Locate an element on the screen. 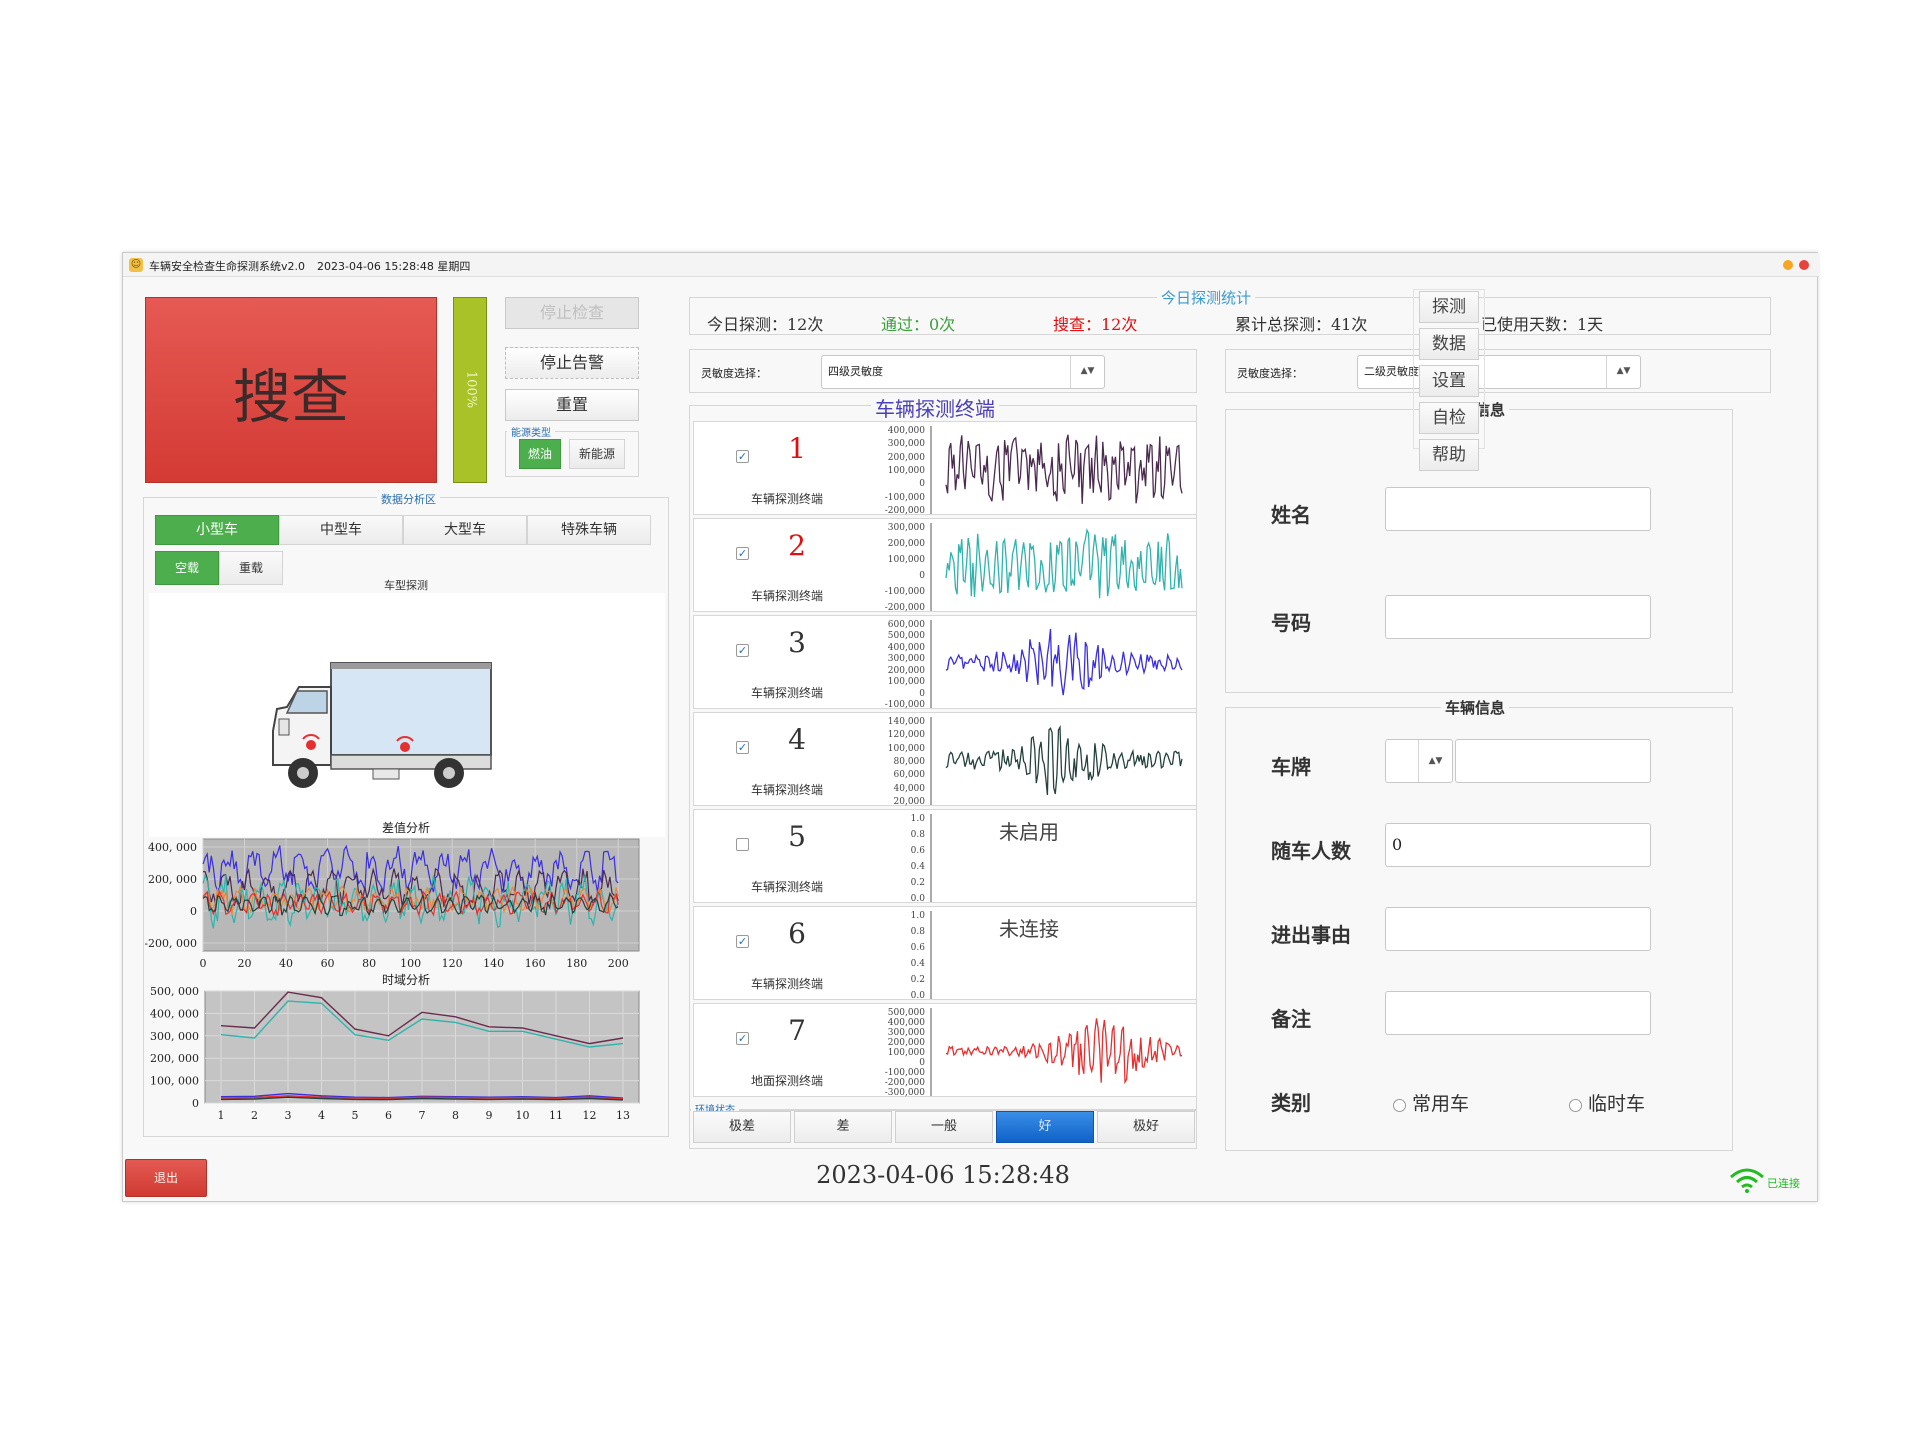 Image resolution: width=1920 pixels, height=1440 pixels. x-tick-label: 2 is located at coordinates (254, 1115).